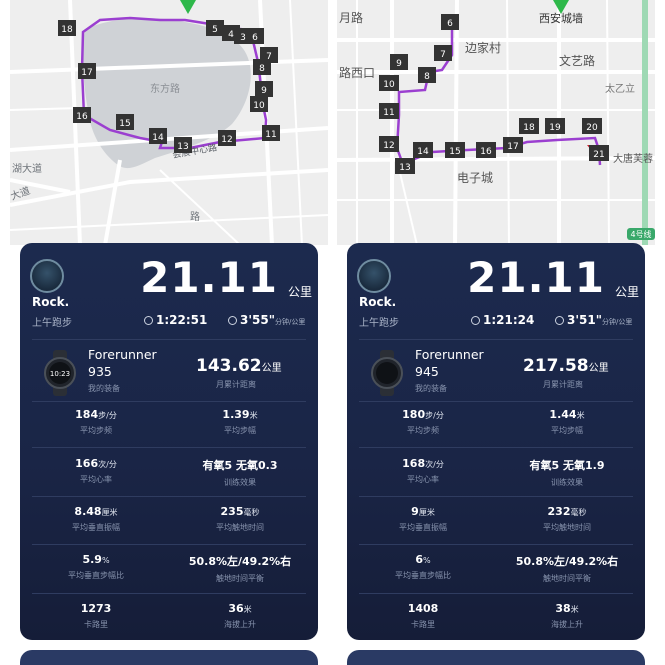 This screenshot has width=665, height=665. I want to click on monthly-distance: 143.62公里, so click(239, 366).